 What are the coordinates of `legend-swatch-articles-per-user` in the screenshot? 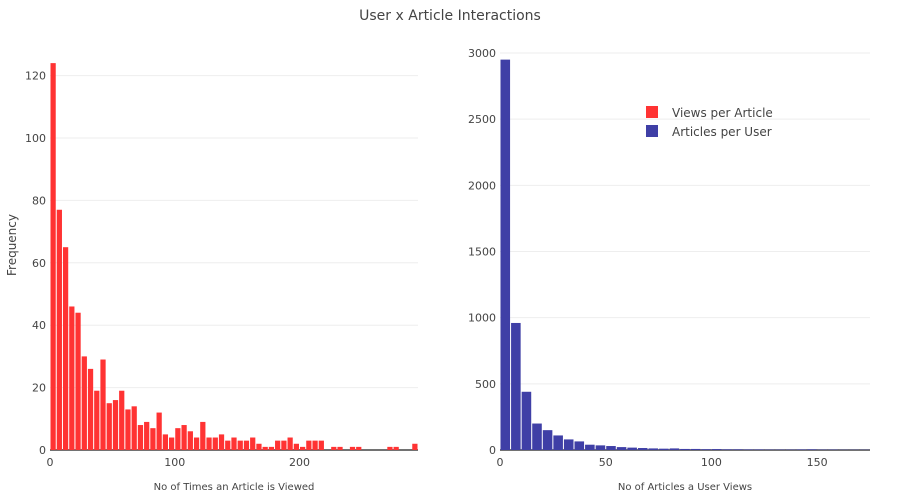 It's located at (652, 131).